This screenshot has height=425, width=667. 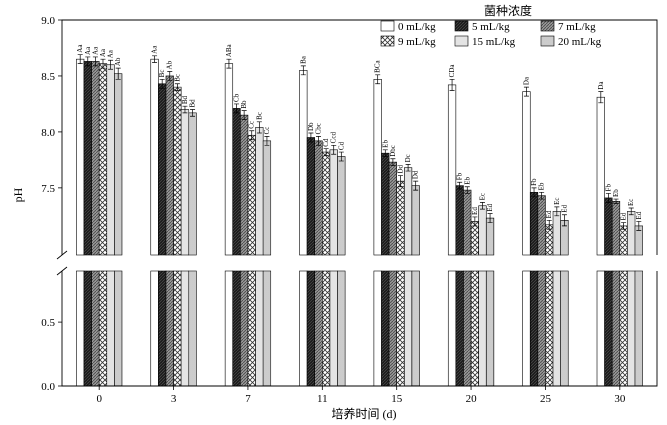 What do you see at coordinates (319, 128) in the screenshot?
I see `significance-label: Cbc` at bounding box center [319, 128].